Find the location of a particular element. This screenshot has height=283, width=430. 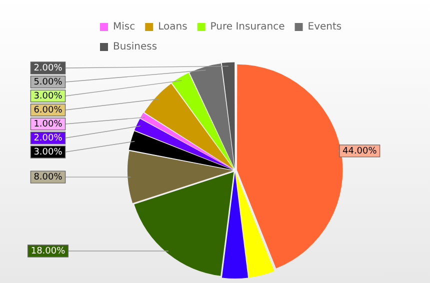

data-label: 8.00% is located at coordinates (48, 177).